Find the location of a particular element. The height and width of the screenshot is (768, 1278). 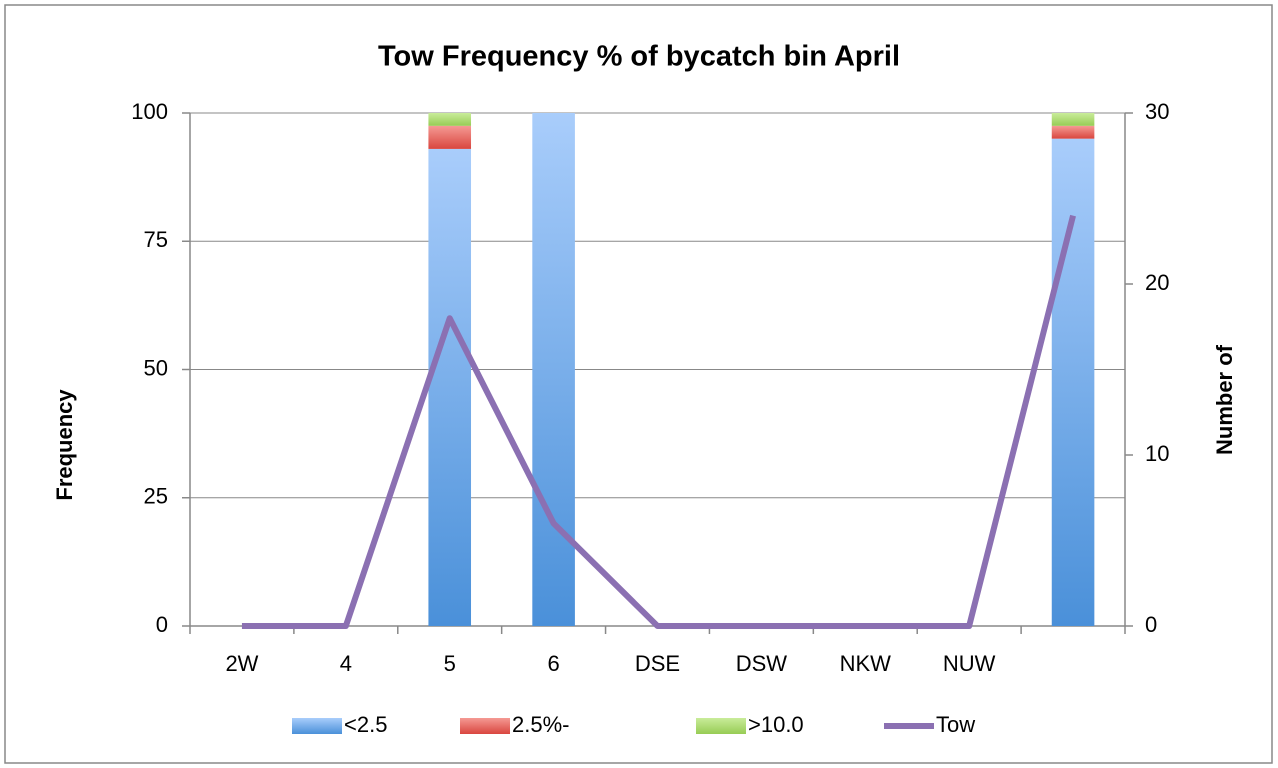

legend-label: Tow is located at coordinates (955, 724).